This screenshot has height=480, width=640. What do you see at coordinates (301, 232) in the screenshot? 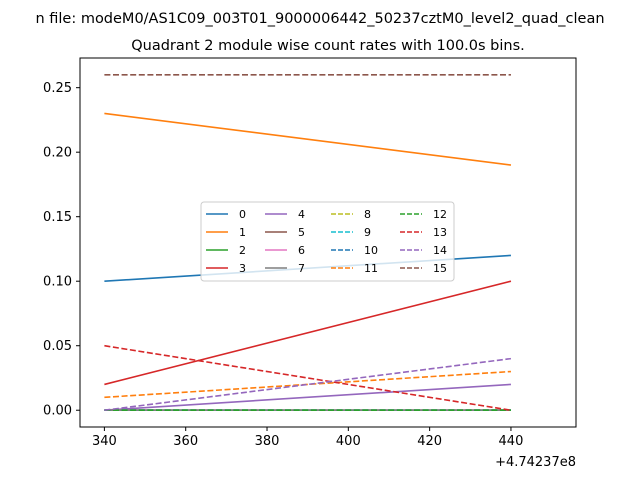
I see `legend-label-5: 5` at bounding box center [301, 232].